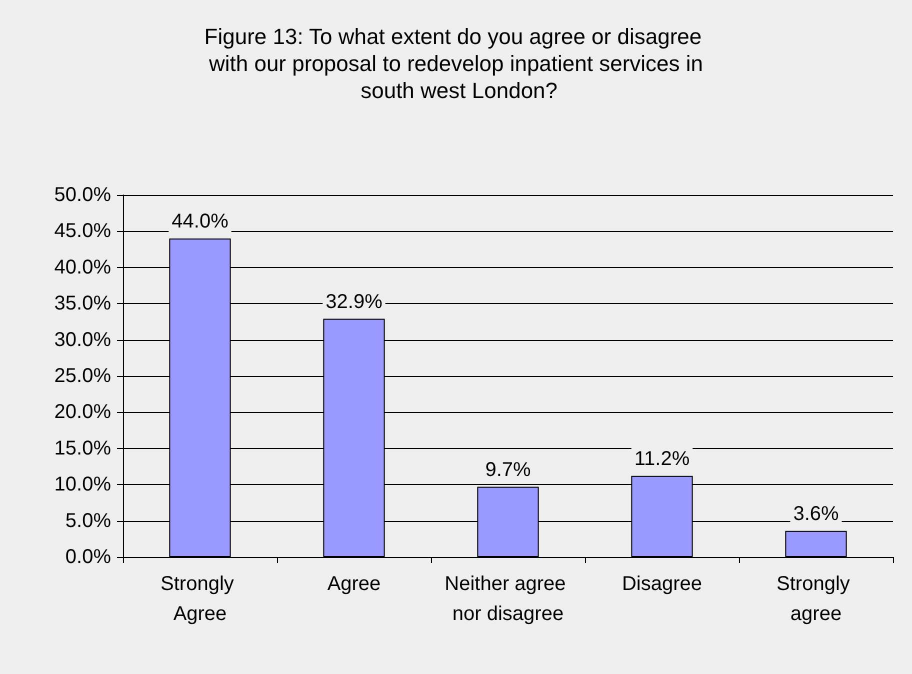 The image size is (912, 674). I want to click on x-tick-label: Agree, so click(354, 584).